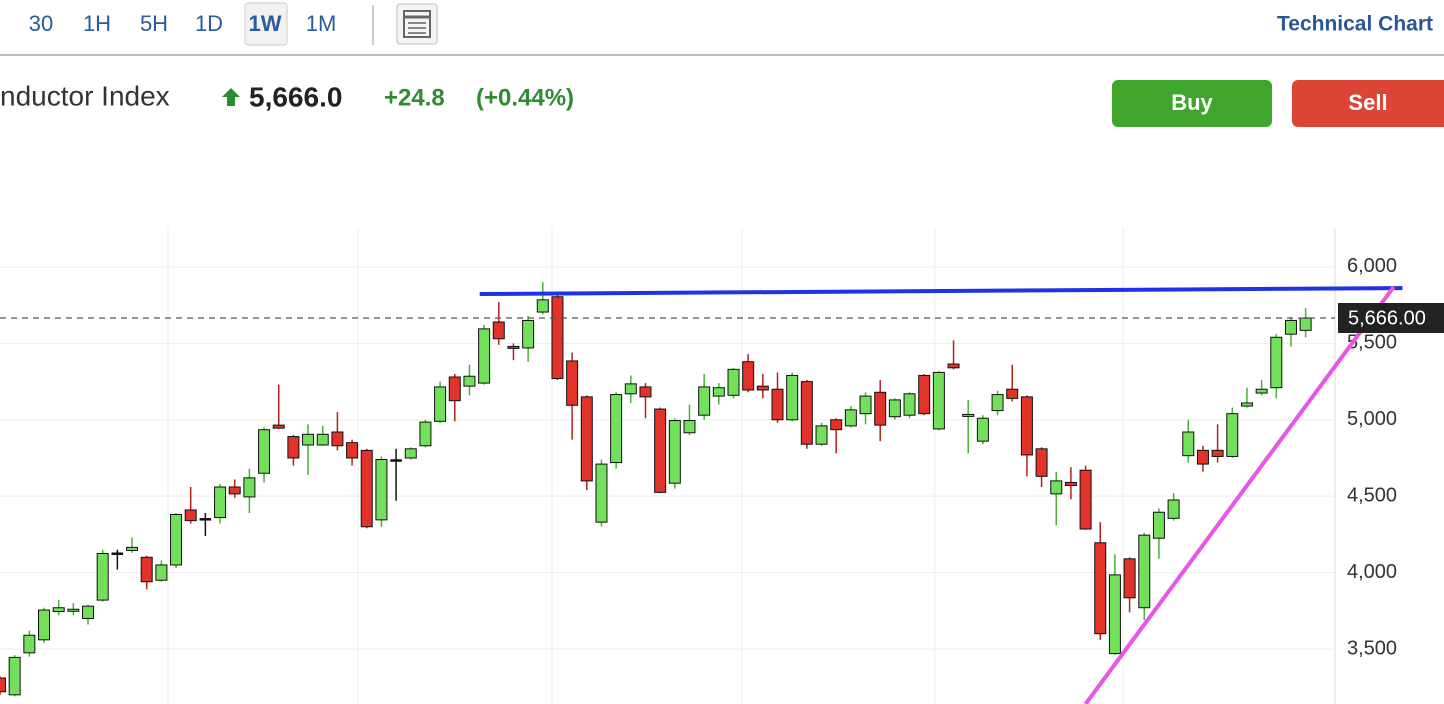 This screenshot has width=1444, height=704. I want to click on timeframe-tab: 5H, so click(154, 23).